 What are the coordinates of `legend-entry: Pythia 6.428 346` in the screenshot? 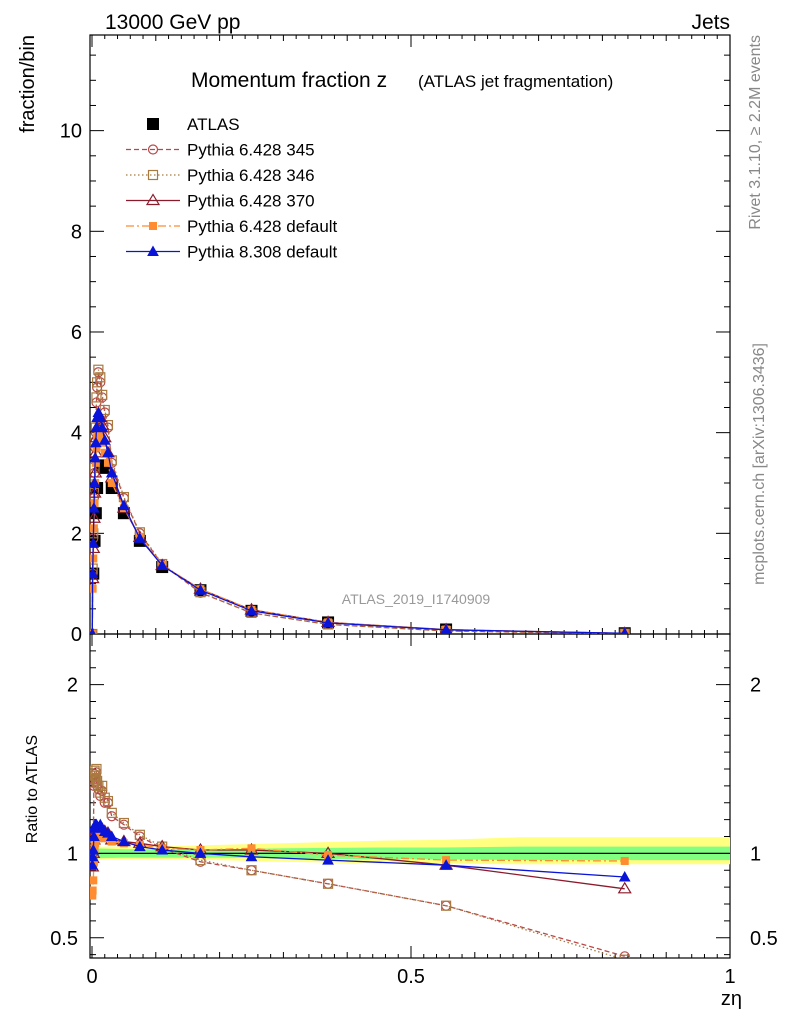 It's located at (220, 175).